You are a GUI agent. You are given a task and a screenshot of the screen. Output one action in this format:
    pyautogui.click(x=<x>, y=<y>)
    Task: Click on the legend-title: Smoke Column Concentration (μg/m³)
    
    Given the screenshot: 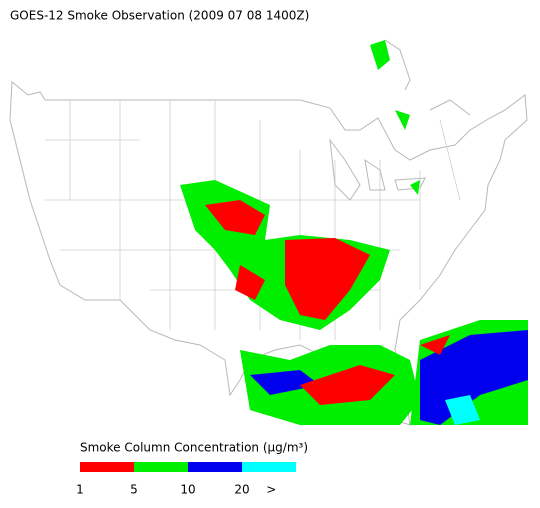 What is the action you would take?
    pyautogui.click(x=194, y=448)
    